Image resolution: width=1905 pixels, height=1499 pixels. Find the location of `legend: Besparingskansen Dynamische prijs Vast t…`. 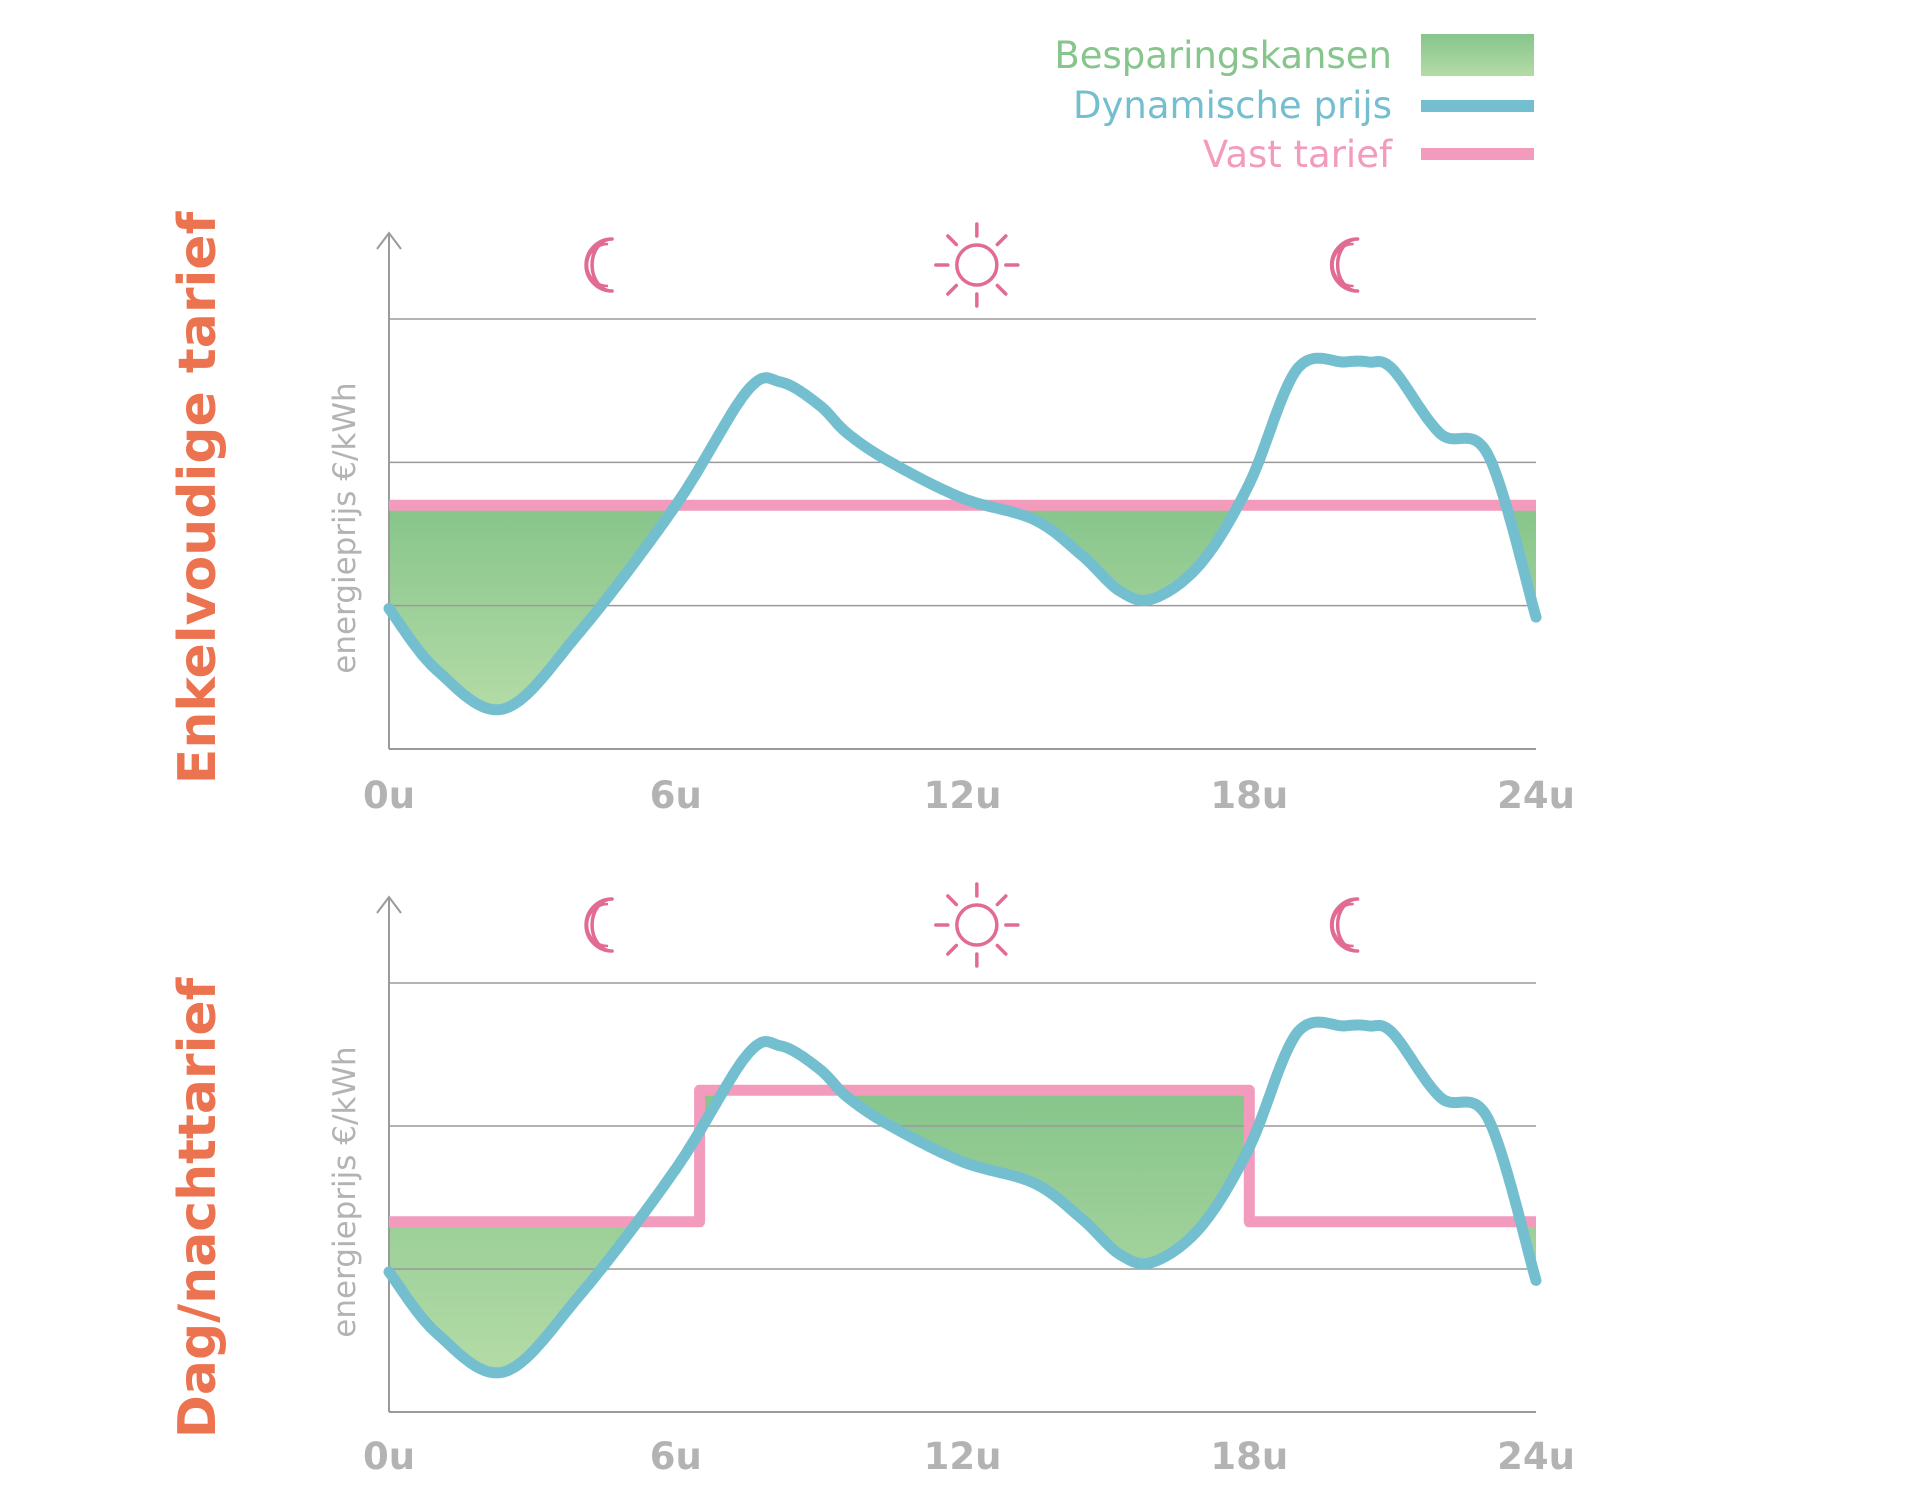

legend: Besparingskansen Dynamische prijs Vast t… is located at coordinates (1294, 105).